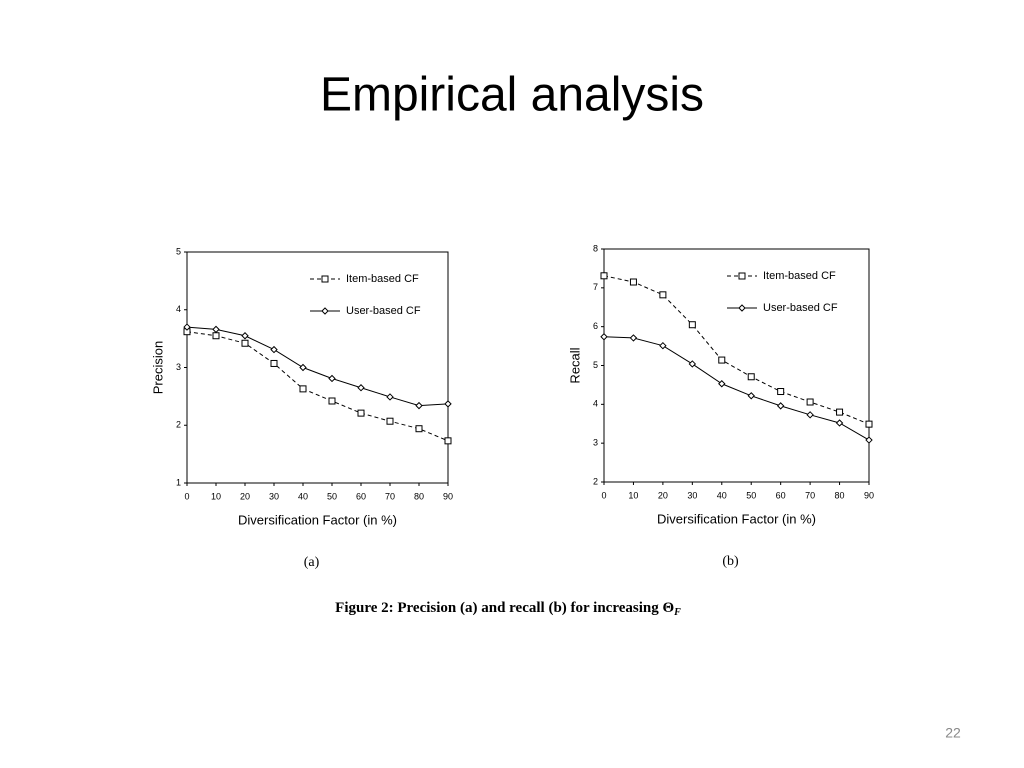 This screenshot has height=768, width=1024. I want to click on y-axis-label: Precision, so click(157, 367).